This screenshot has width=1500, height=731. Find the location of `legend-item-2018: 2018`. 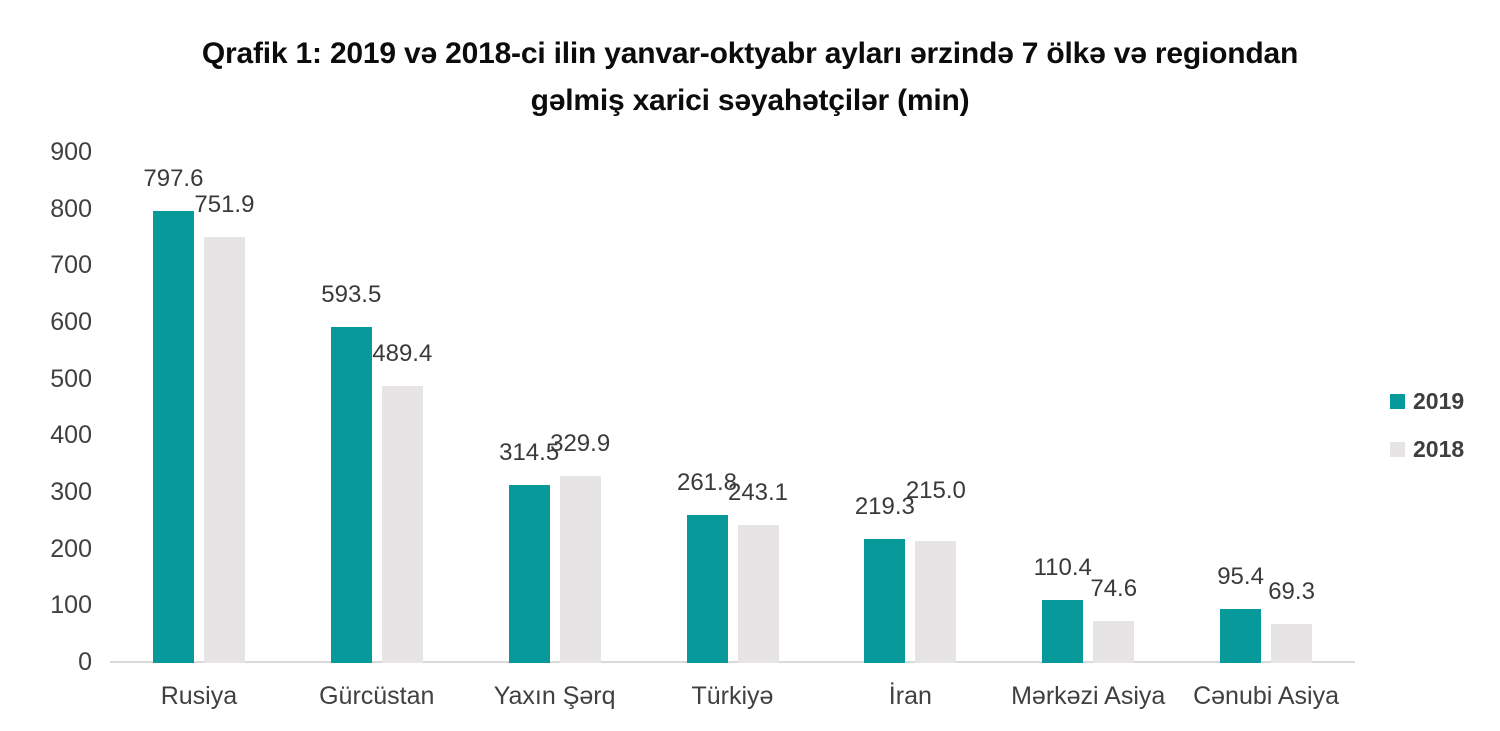

legend-item-2018: 2018 is located at coordinates (1442, 449).